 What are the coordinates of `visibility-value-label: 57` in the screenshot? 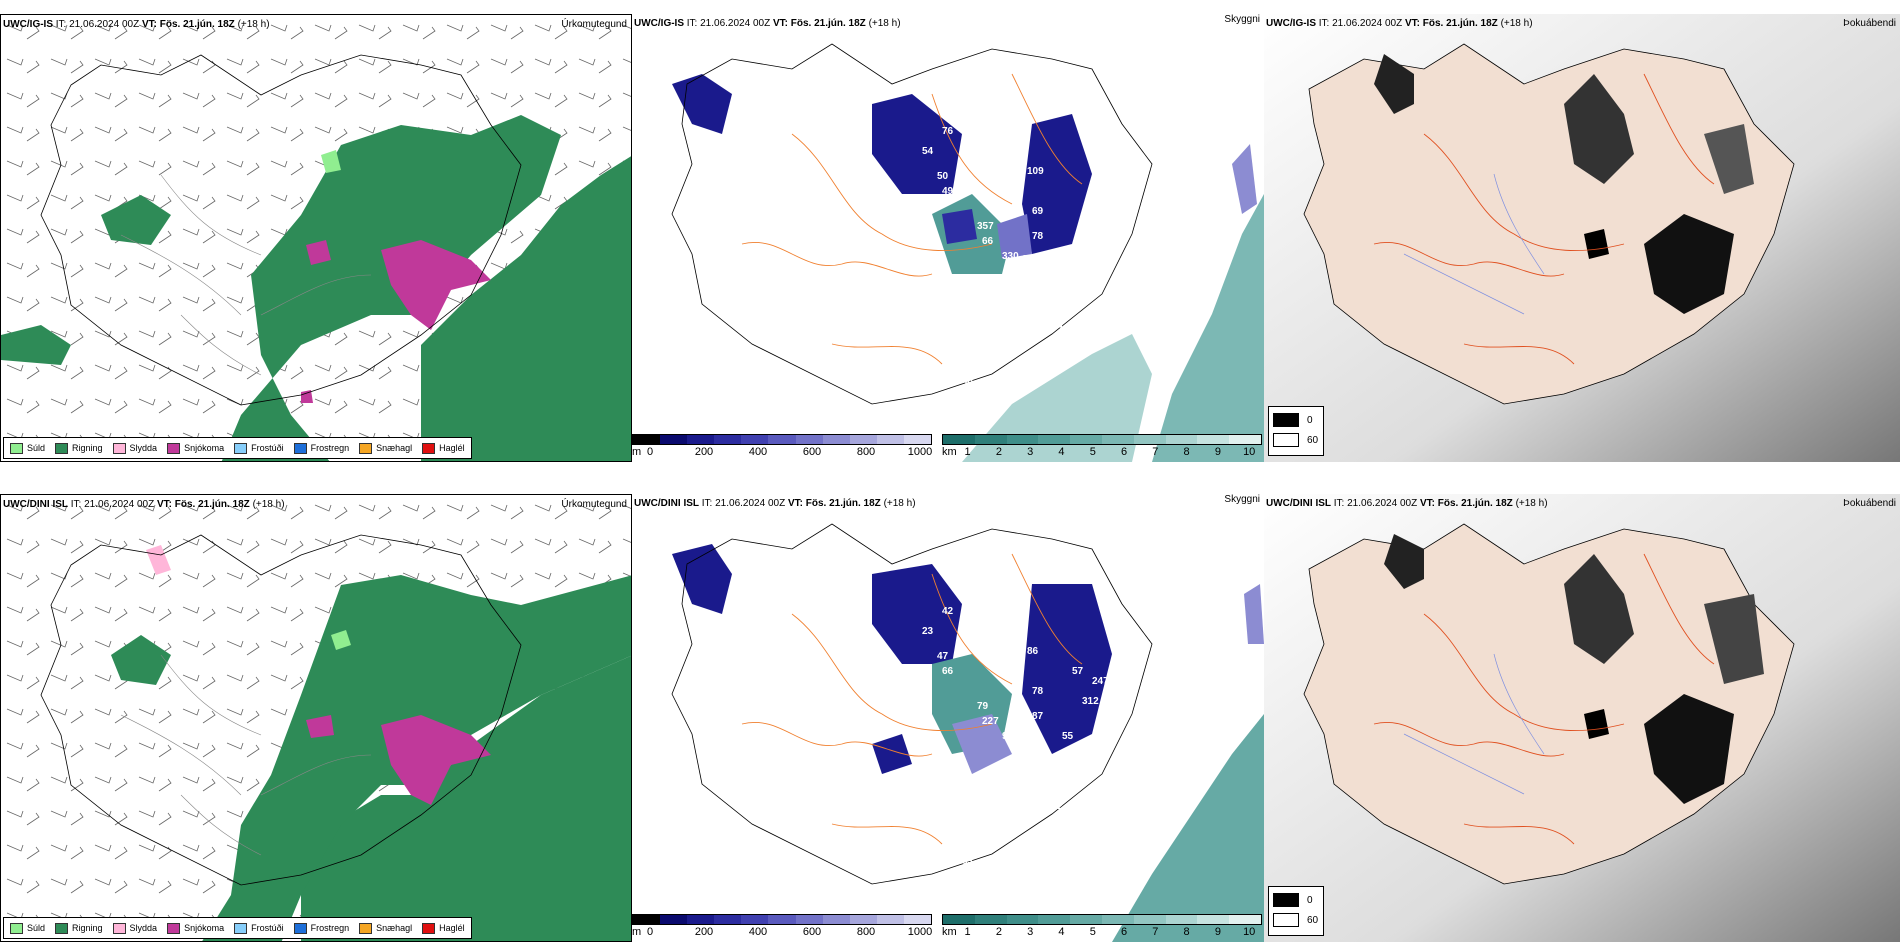 It's located at (1078, 671).